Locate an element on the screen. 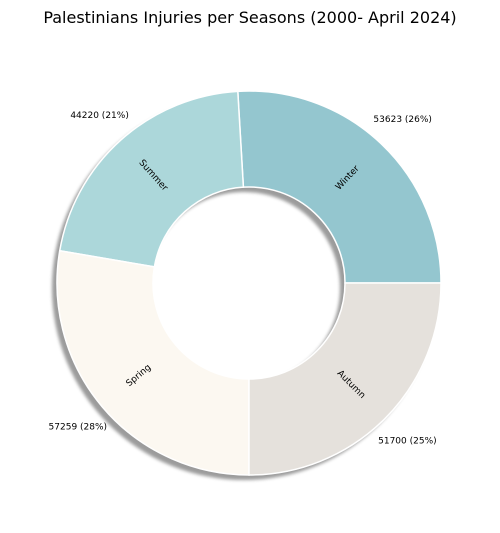  slice-autumn is located at coordinates (345, 379).